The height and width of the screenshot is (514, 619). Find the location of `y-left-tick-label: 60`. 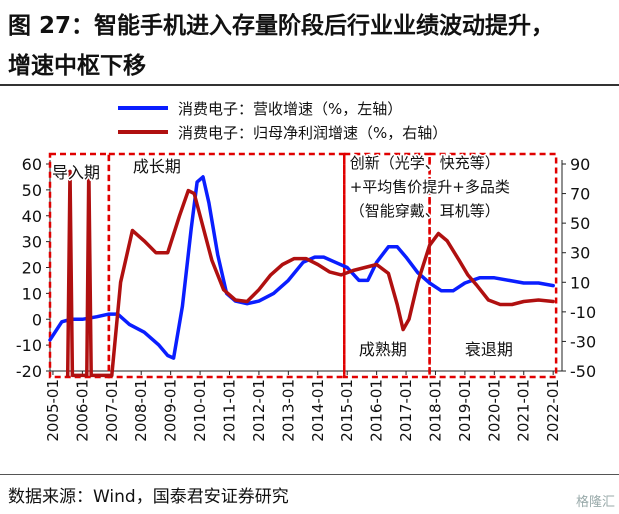

y-left-tick-label: 60 is located at coordinates (32, 164).